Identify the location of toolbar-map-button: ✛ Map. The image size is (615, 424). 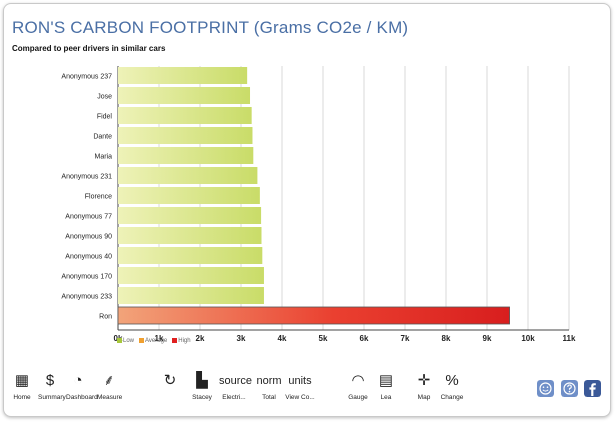
(424, 385).